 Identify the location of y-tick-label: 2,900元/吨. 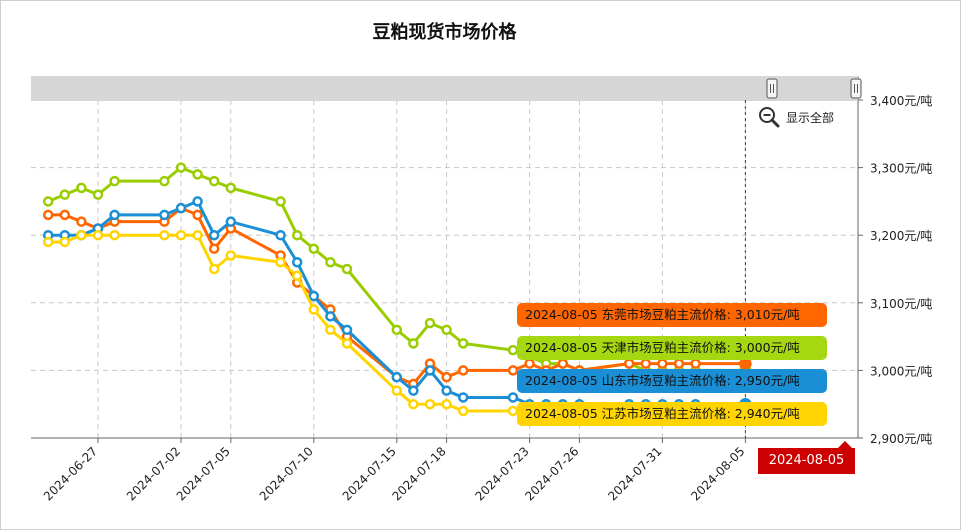
(901, 439).